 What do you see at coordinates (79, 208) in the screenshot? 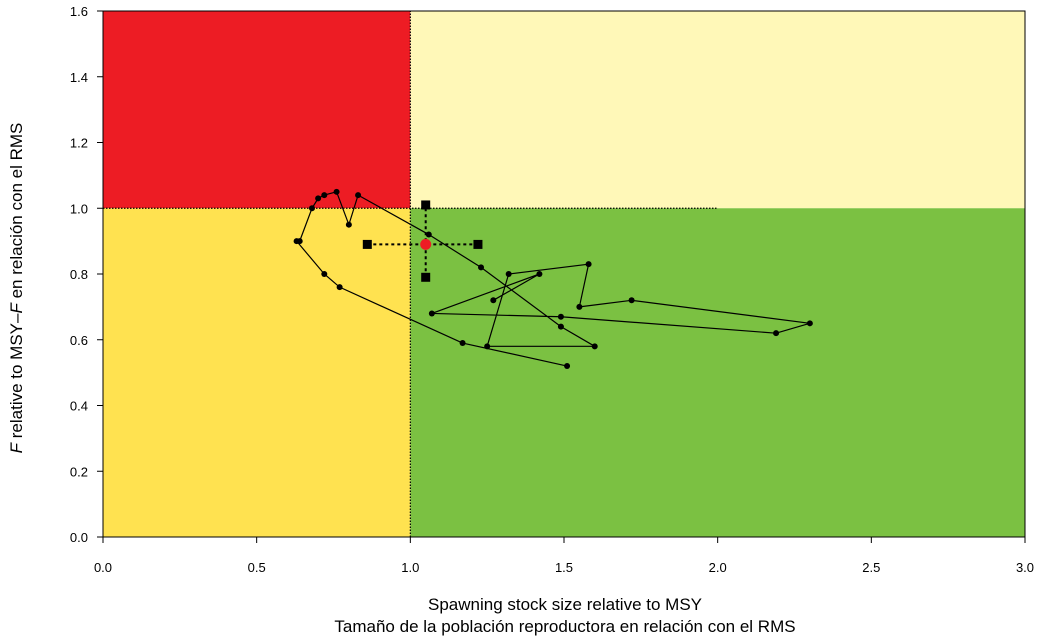
I see `y-tick-label: 1.0` at bounding box center [79, 208].